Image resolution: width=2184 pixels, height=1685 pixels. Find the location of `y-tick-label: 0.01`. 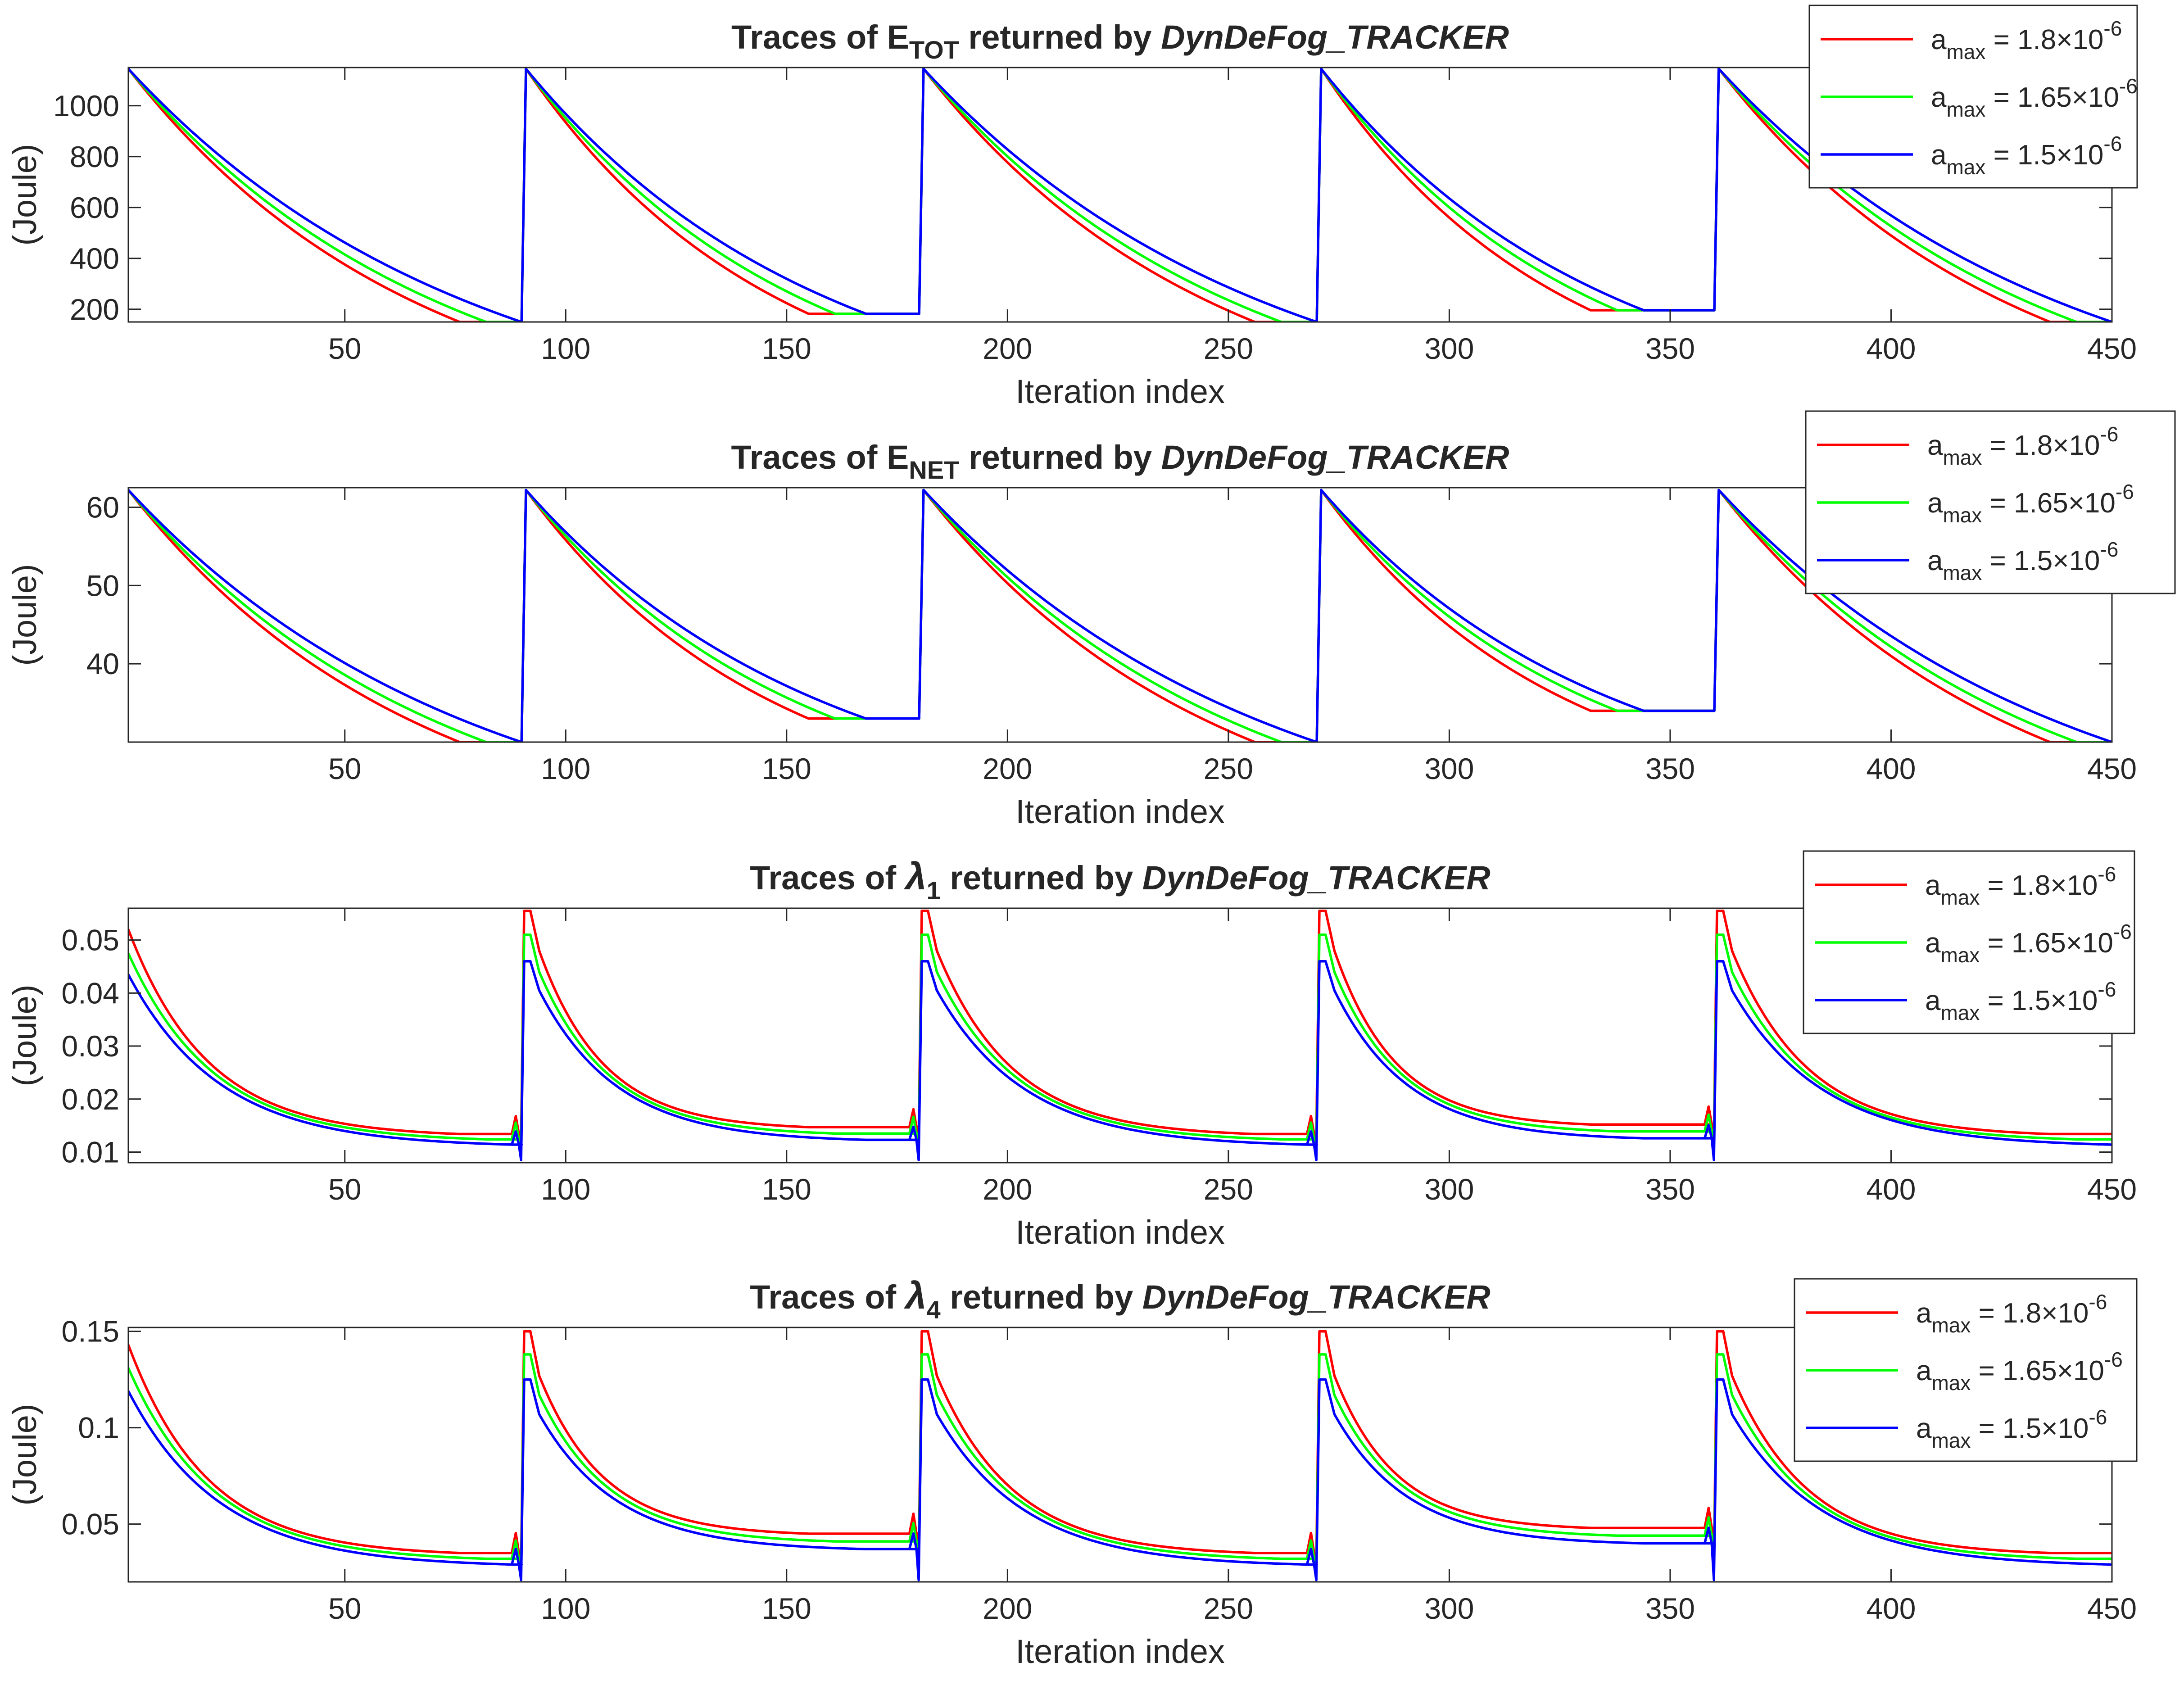

y-tick-label: 0.01 is located at coordinates (90, 1152).